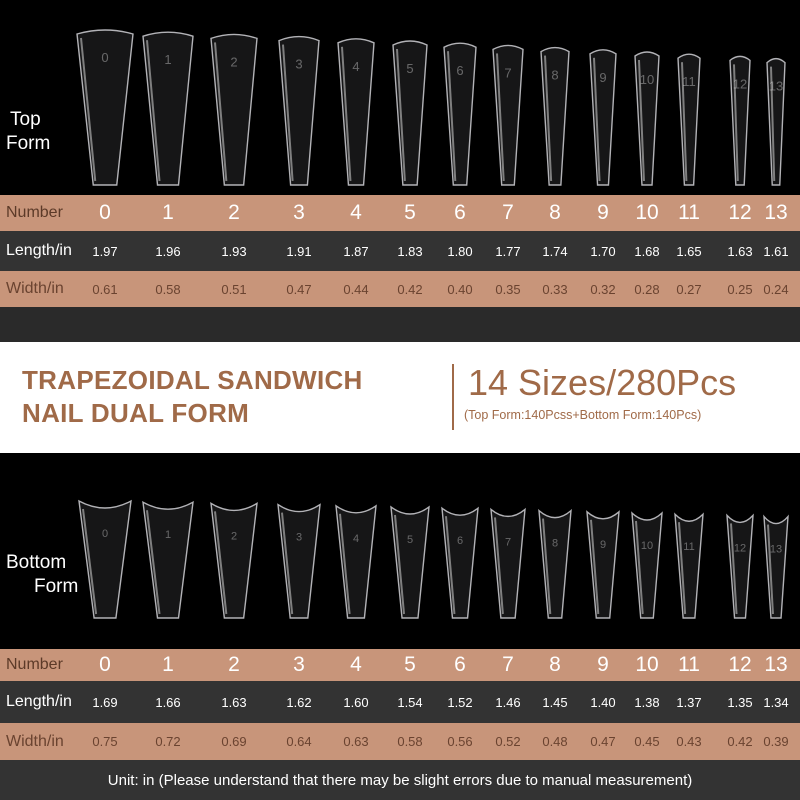 The image size is (800, 800). I want to click on bottom_form-widths-cell: 0.63, so click(356, 741).